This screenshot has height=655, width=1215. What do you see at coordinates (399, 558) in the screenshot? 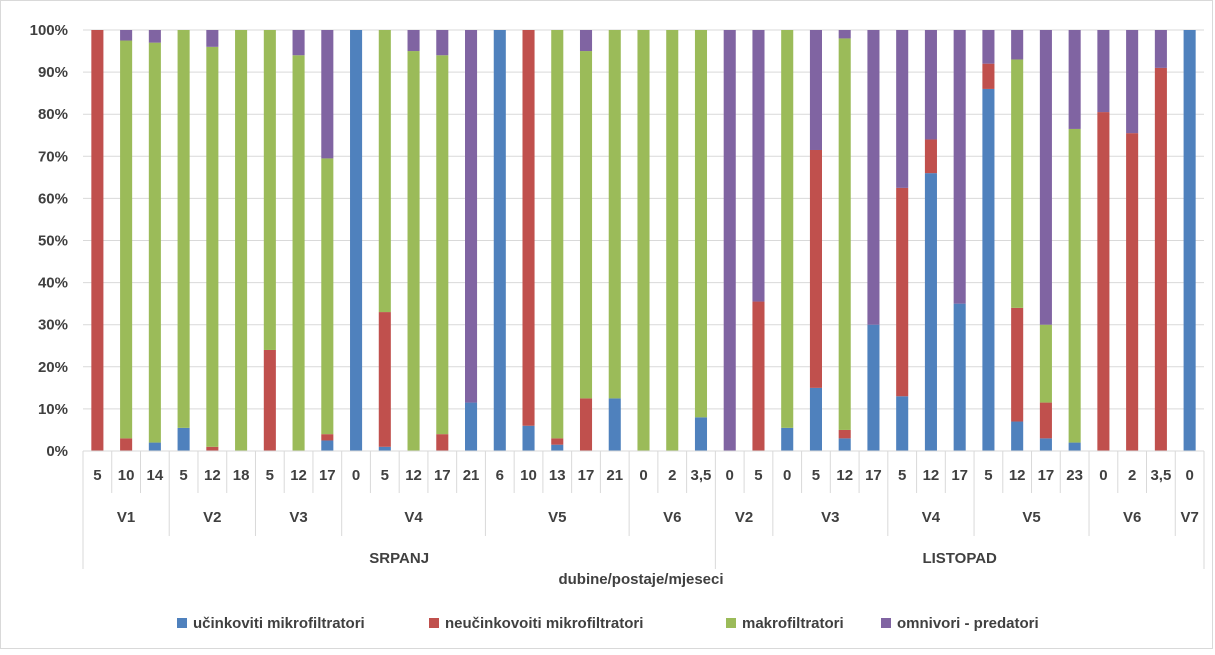
I see `month-label: SRPANJ` at bounding box center [399, 558].